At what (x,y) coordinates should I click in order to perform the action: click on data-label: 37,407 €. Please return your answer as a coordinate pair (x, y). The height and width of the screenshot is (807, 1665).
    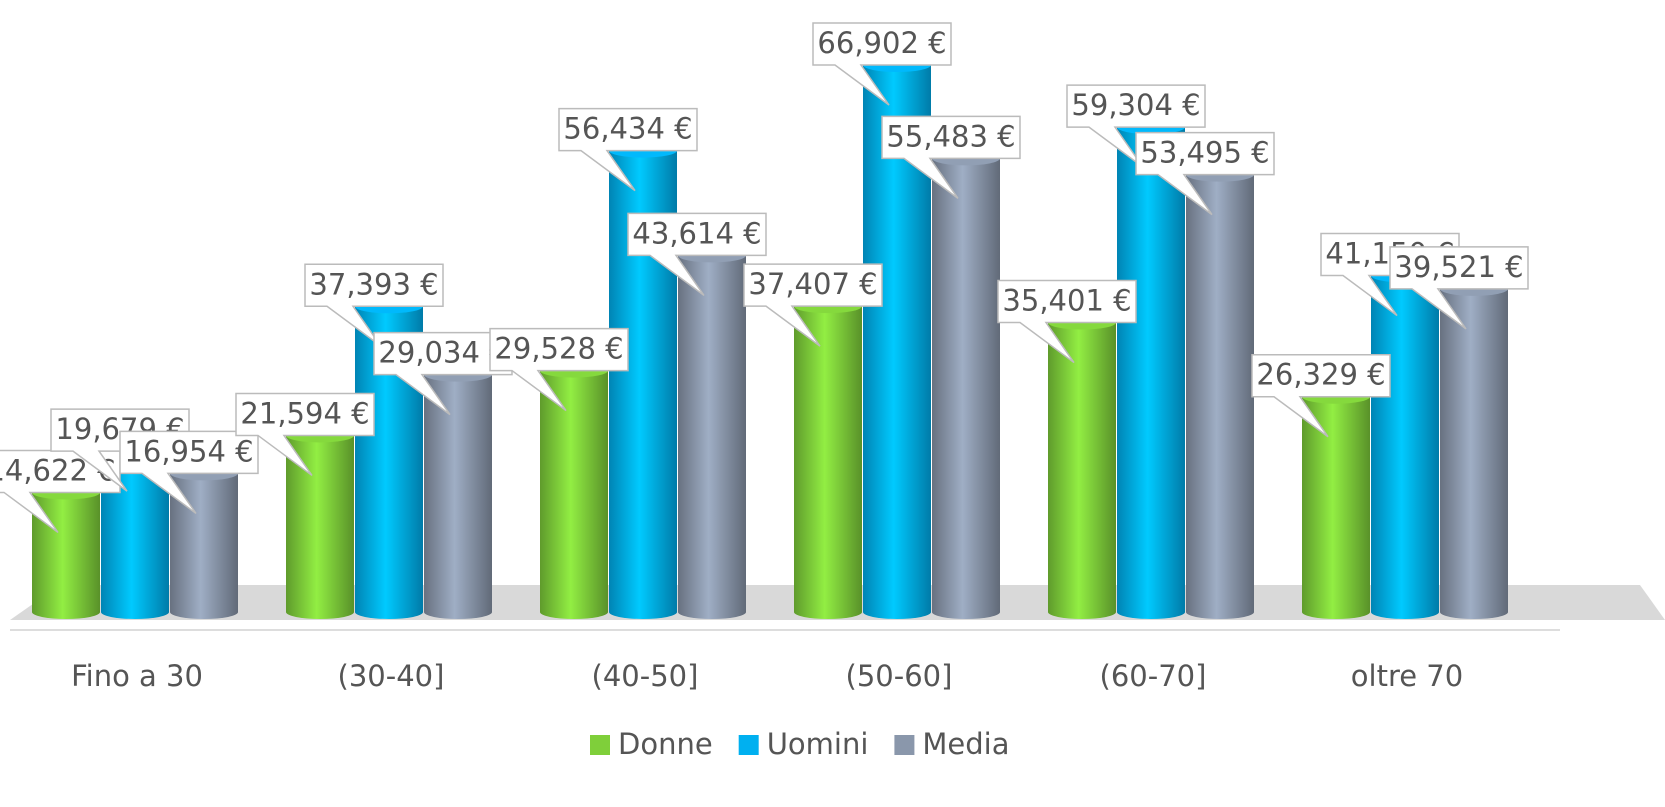
    Looking at the image, I should click on (812, 284).